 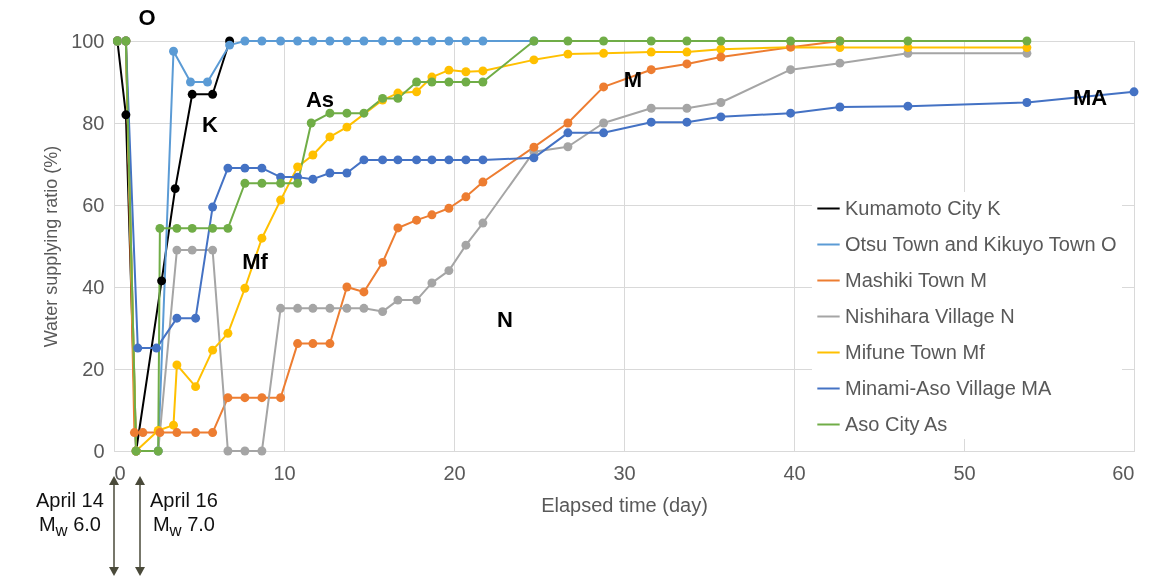 I want to click on legend-label: Aso City As, so click(x=896, y=423).